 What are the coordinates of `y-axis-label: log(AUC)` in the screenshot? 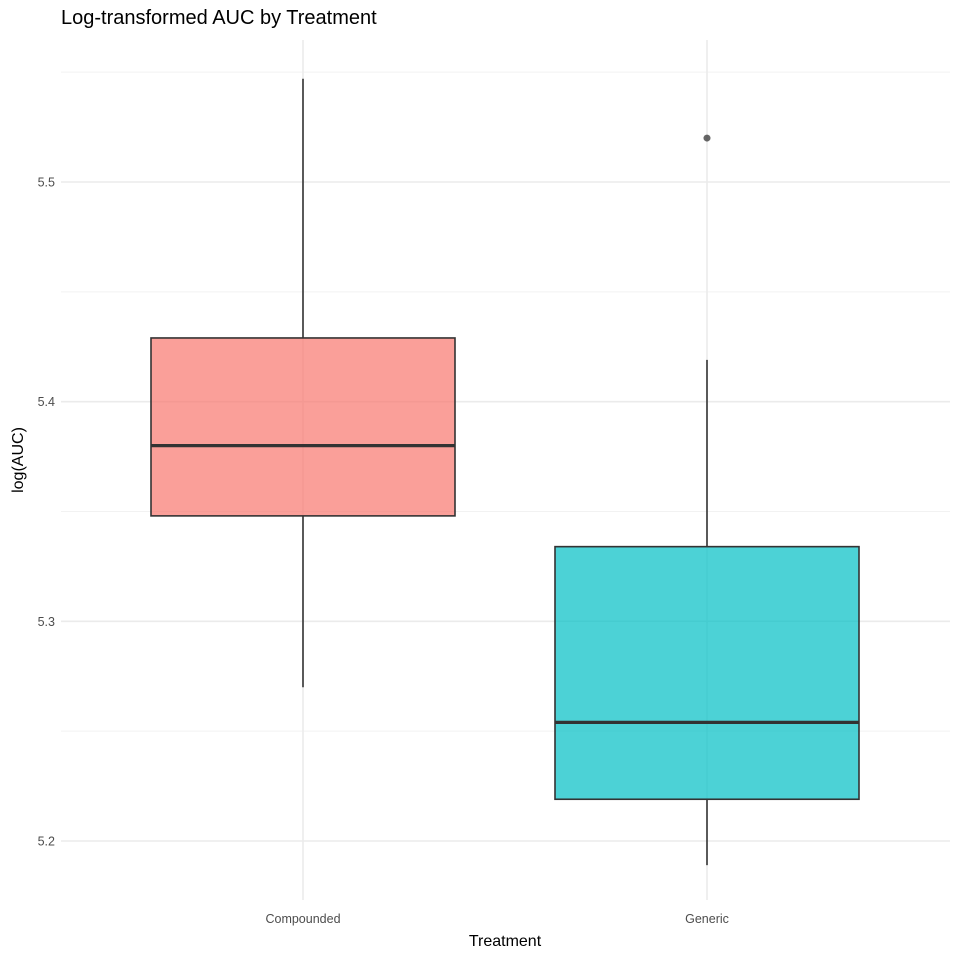 It's located at (18, 460).